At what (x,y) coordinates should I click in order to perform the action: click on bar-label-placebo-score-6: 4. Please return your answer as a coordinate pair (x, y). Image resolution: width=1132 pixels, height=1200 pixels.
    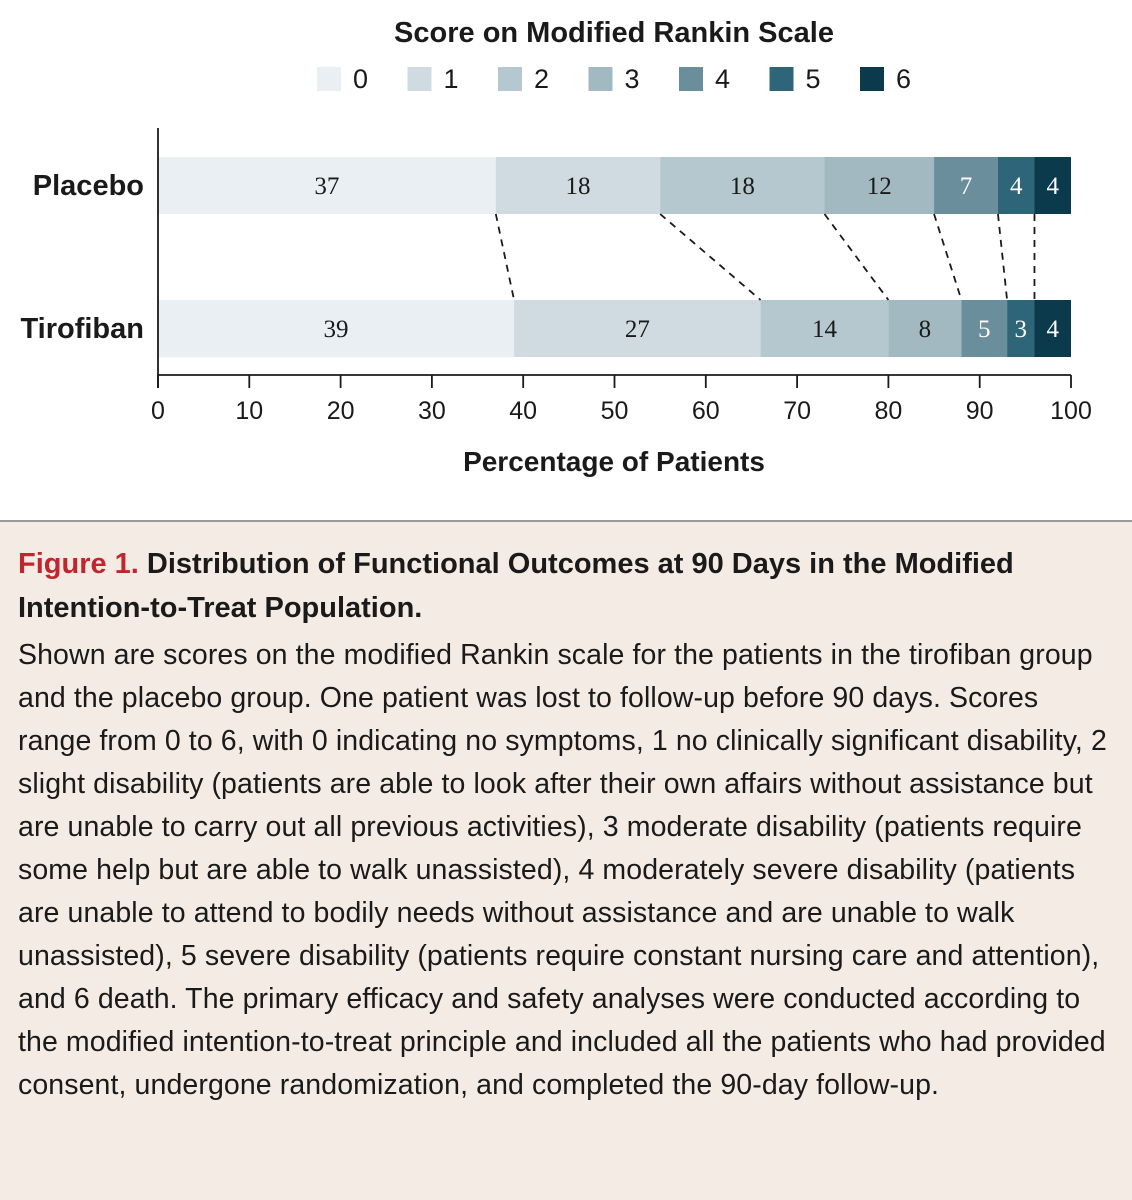
    Looking at the image, I should click on (1052, 186).